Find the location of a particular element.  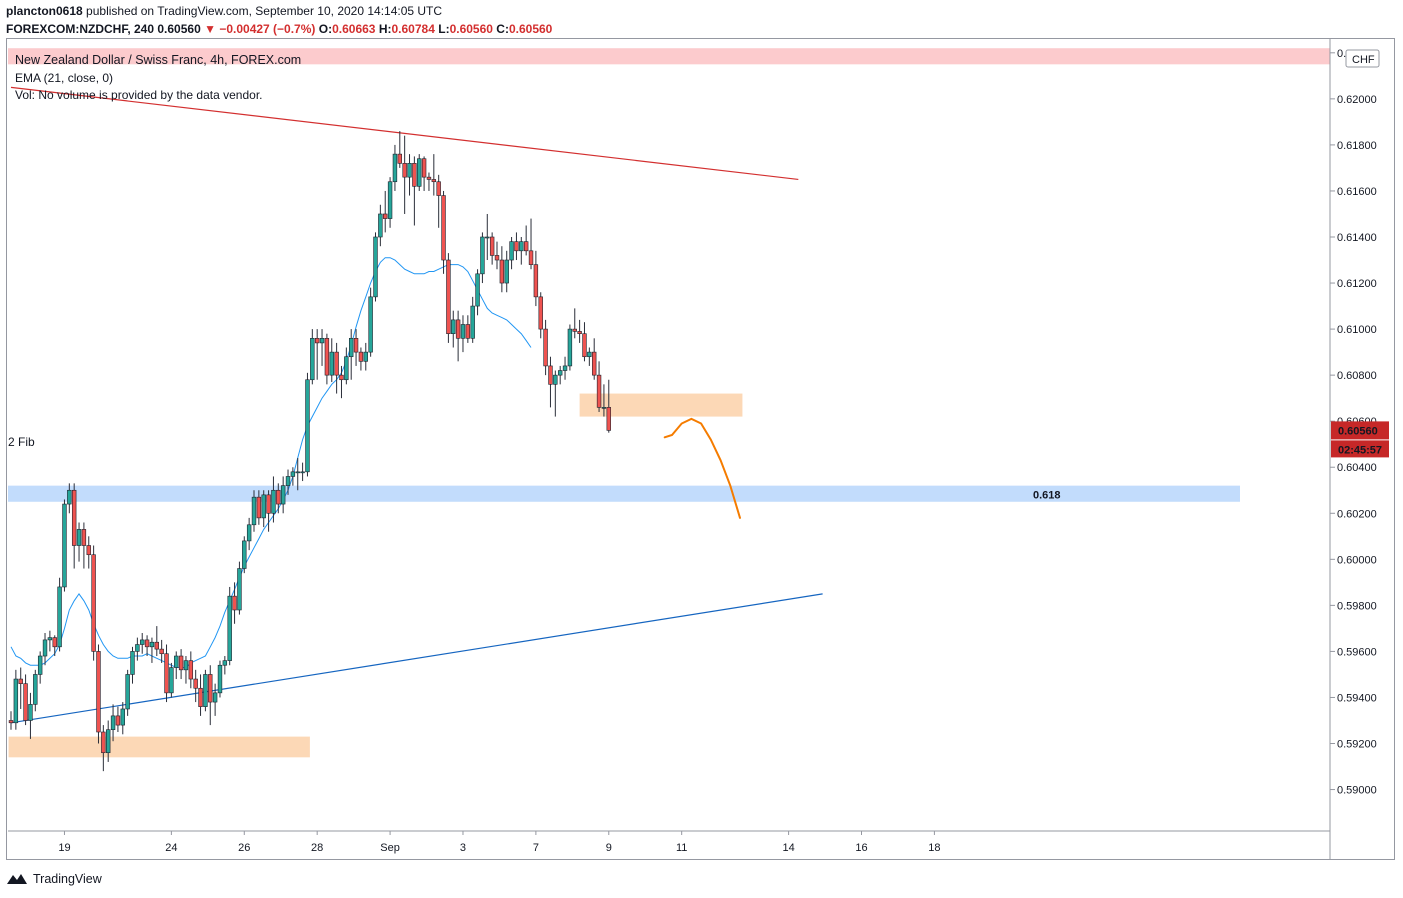

supply-zone is located at coordinates (669, 56).